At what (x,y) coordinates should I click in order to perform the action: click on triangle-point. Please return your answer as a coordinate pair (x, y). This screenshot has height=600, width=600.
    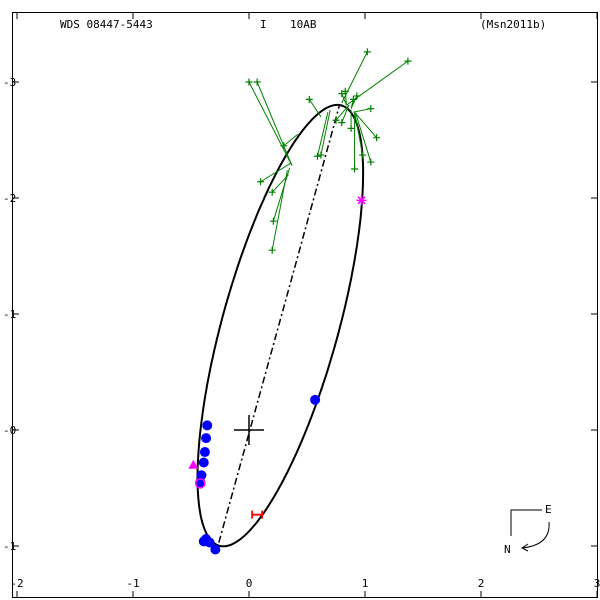
    Looking at the image, I should click on (193, 464).